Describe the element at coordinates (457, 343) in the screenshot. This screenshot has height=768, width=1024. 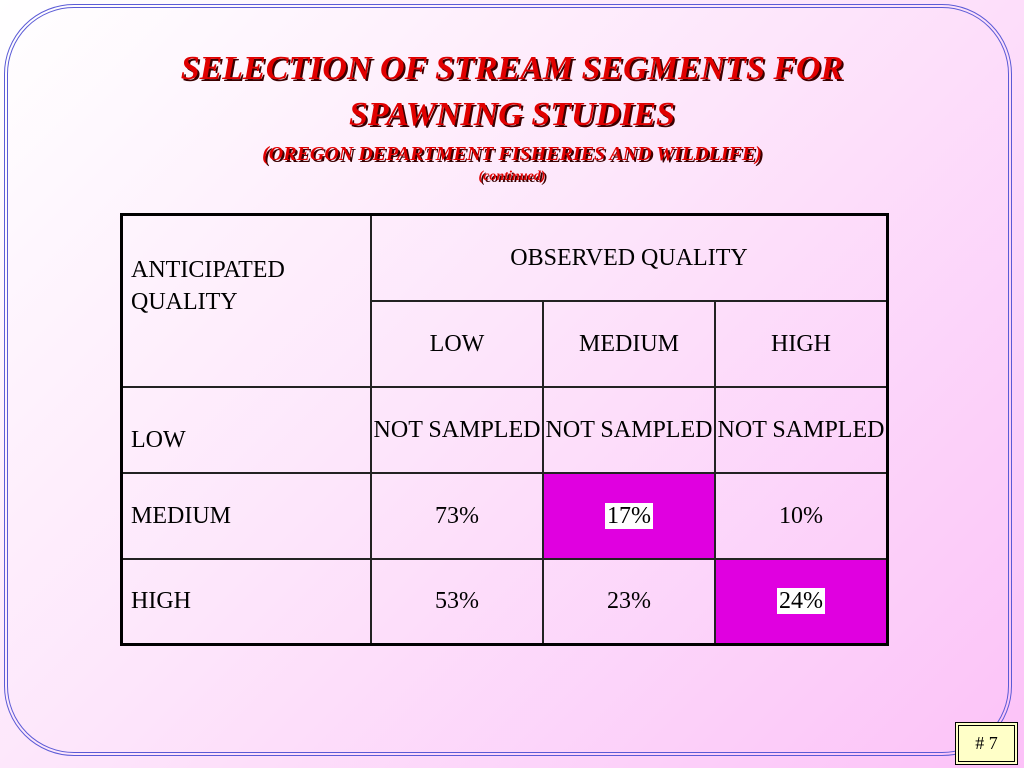
I see `column-header: LOW` at that location.